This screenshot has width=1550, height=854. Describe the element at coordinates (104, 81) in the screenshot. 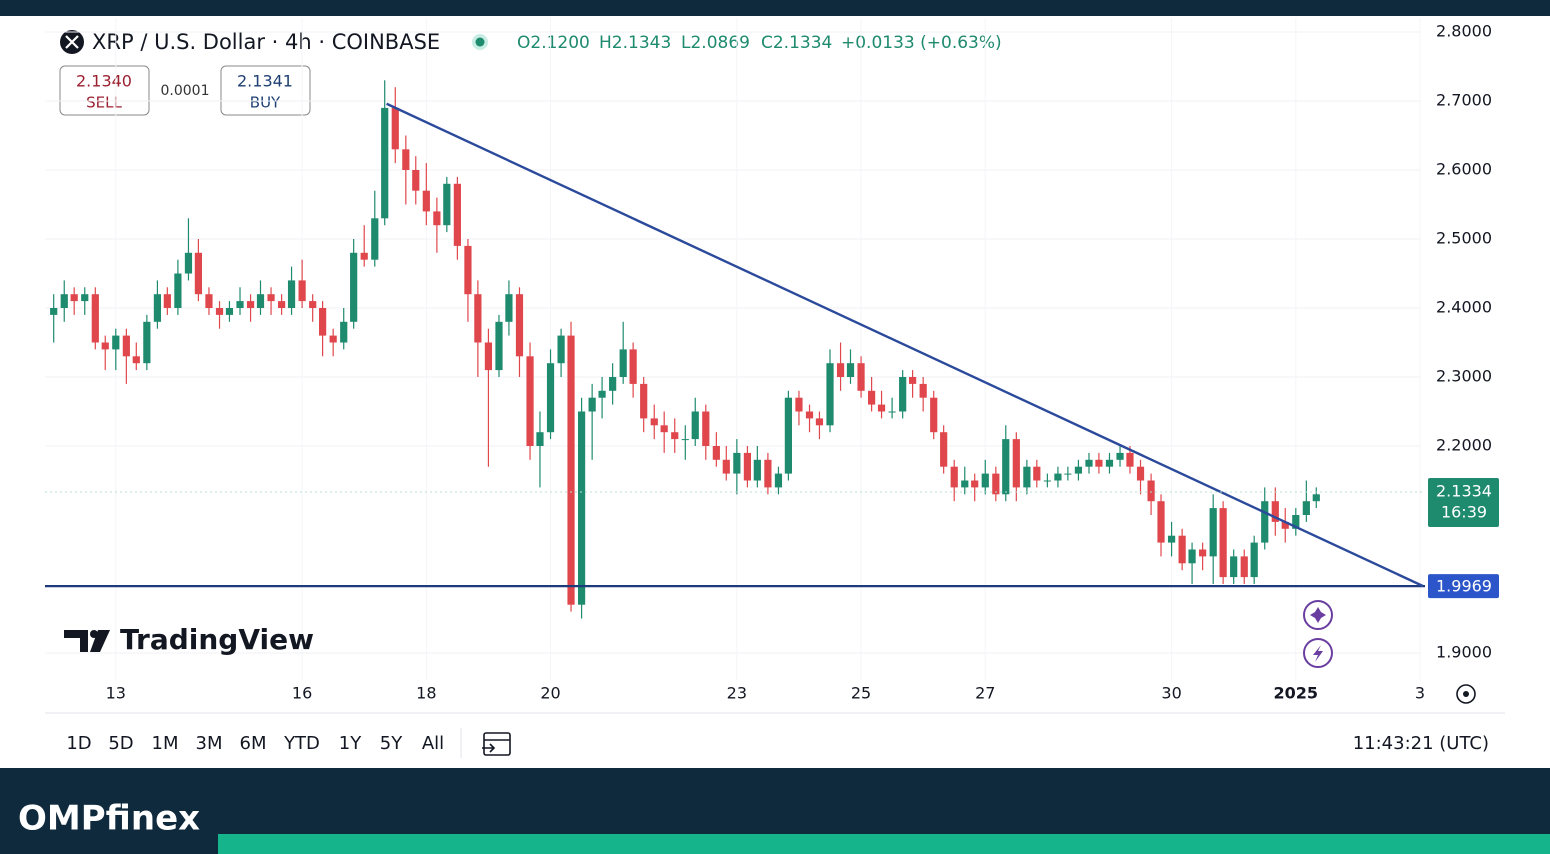

I see `sell-price: 2.1340` at that location.